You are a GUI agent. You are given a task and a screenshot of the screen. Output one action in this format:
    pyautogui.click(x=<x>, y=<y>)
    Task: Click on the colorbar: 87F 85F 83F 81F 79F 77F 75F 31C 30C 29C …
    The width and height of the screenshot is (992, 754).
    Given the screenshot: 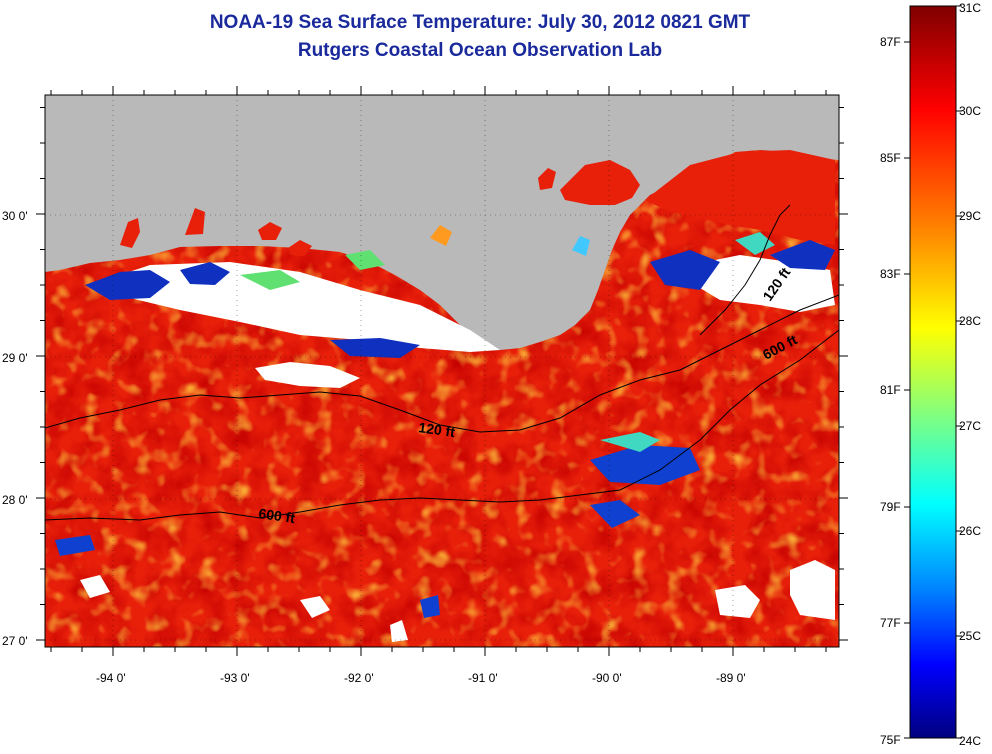 What is the action you would take?
    pyautogui.click(x=930, y=374)
    